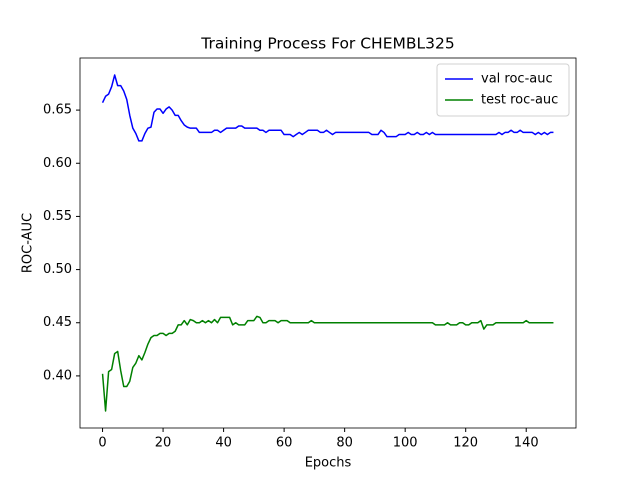 The image size is (640, 484). Describe the element at coordinates (57, 163) in the screenshot. I see `y-tick-label: 0.60` at that location.